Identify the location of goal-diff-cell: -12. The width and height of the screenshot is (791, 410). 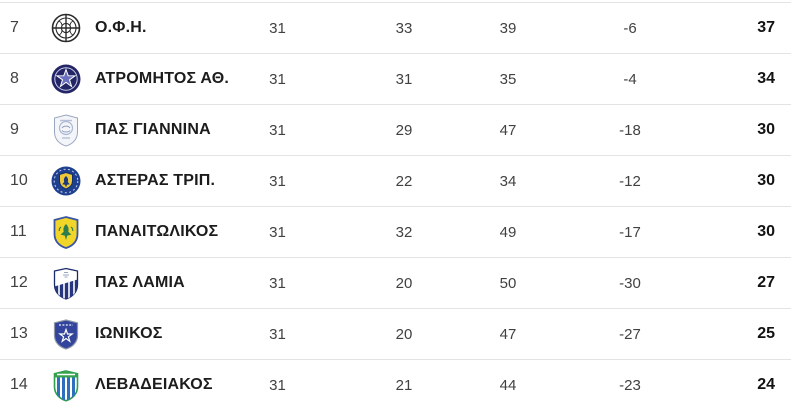
(630, 181).